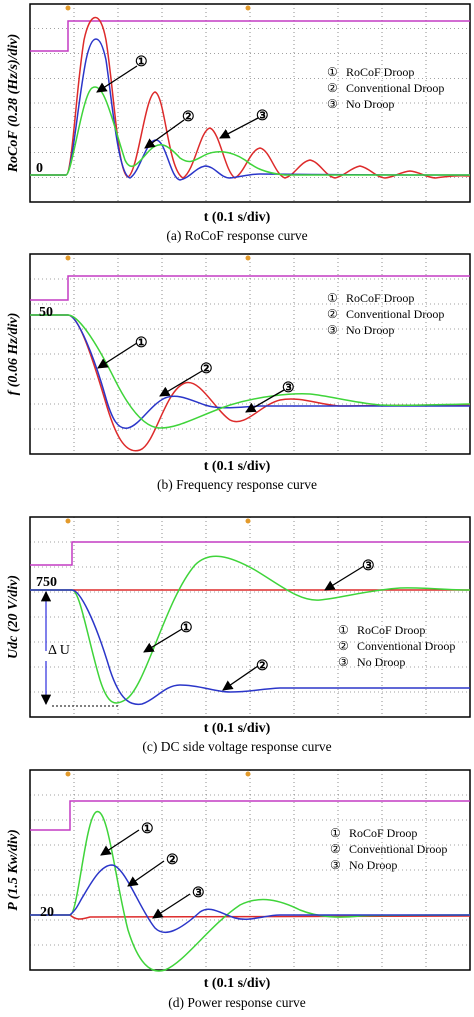 Image resolution: width=474 pixels, height=1017 pixels. I want to click on callout-b-1: ①, so click(141, 343).